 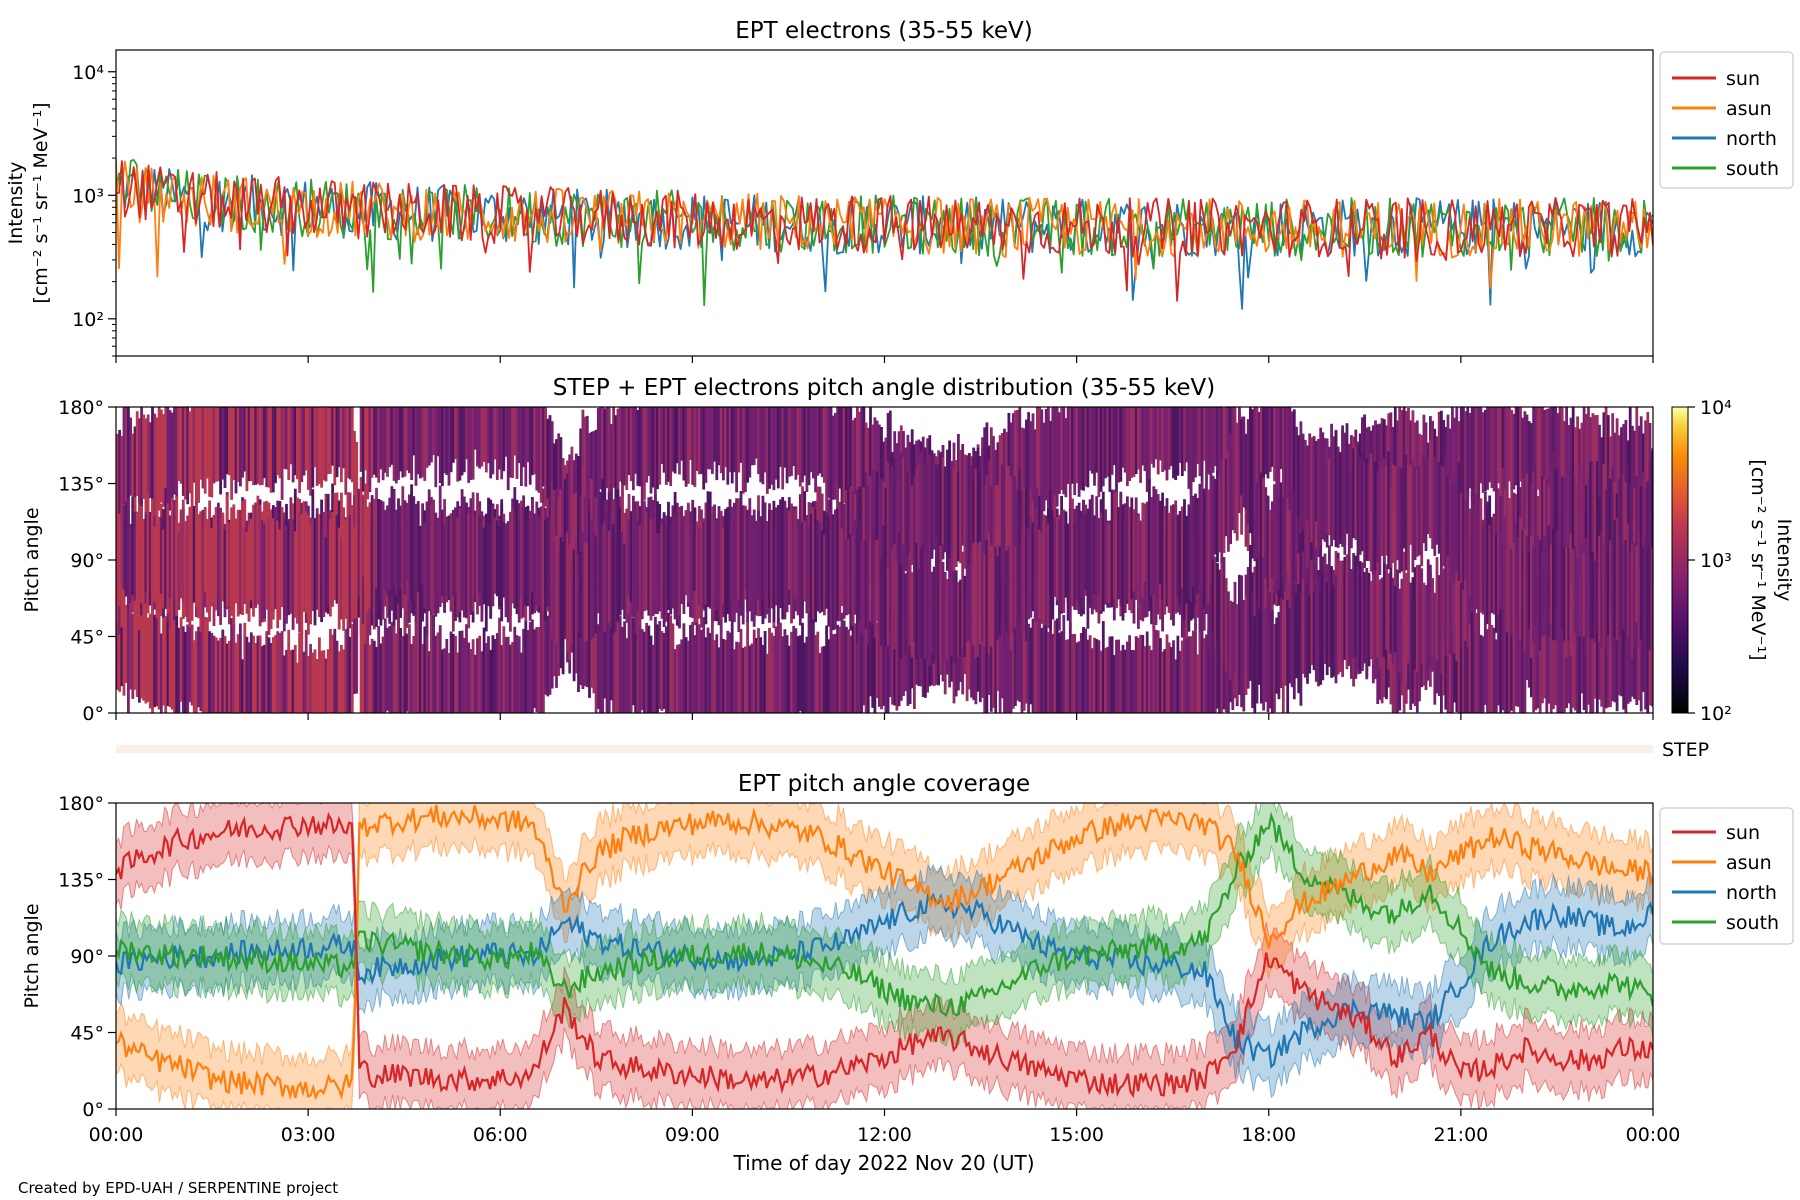 What do you see at coordinates (883, 31) in the screenshot?
I see `panel1-title: EPT electrons (35-55 keV)` at bounding box center [883, 31].